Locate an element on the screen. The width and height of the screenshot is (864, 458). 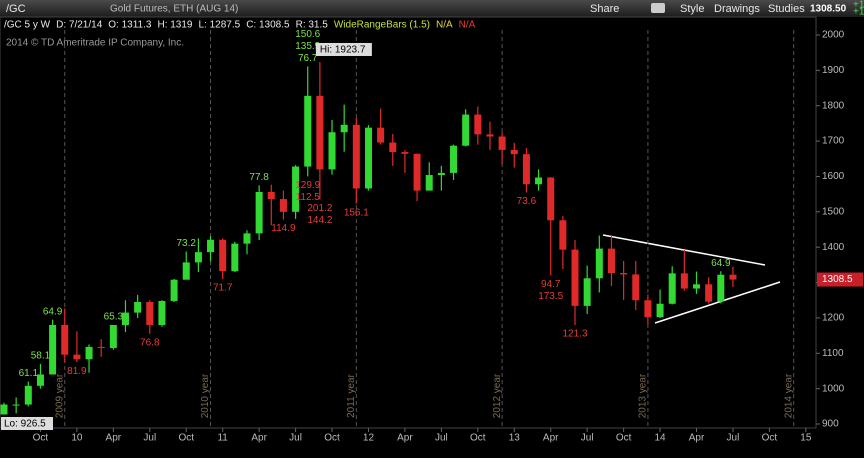
y-tick-label: 1200 is located at coordinates (833, 318).